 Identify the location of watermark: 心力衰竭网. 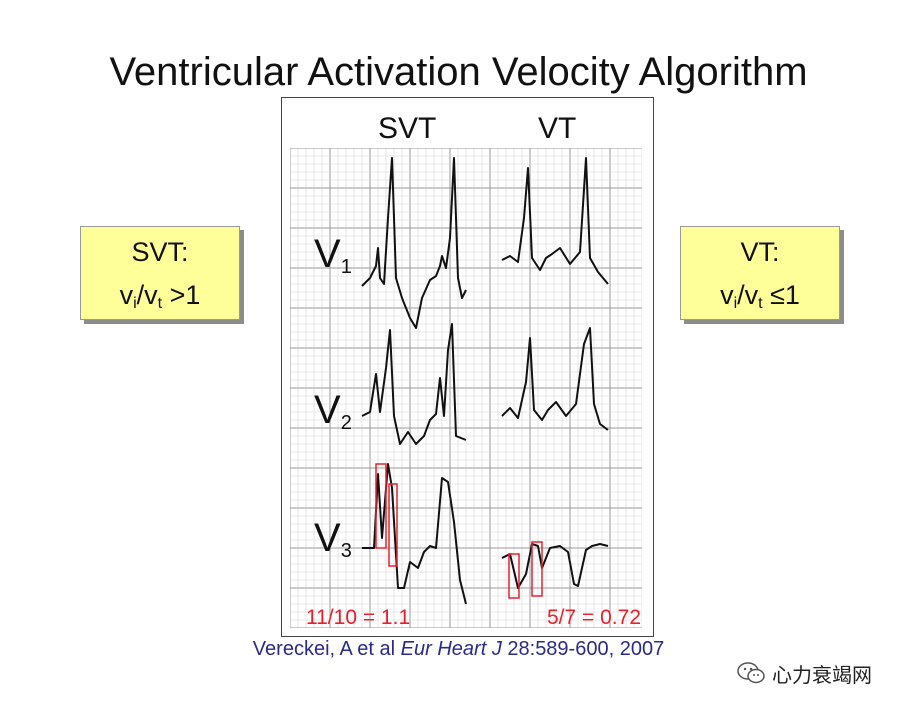
(804, 673).